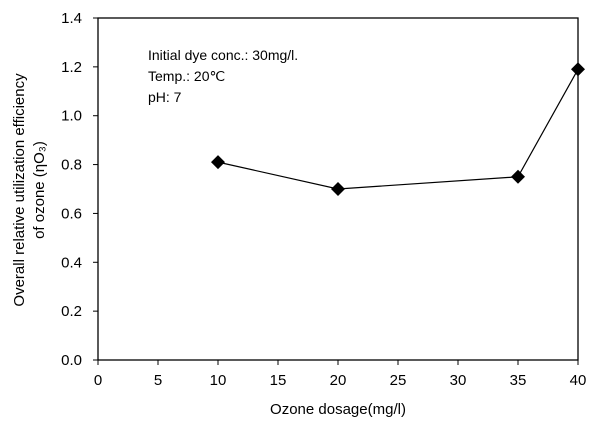  What do you see at coordinates (186, 76) in the screenshot?
I see `annotation-temp: Temp.: 20℃` at bounding box center [186, 76].